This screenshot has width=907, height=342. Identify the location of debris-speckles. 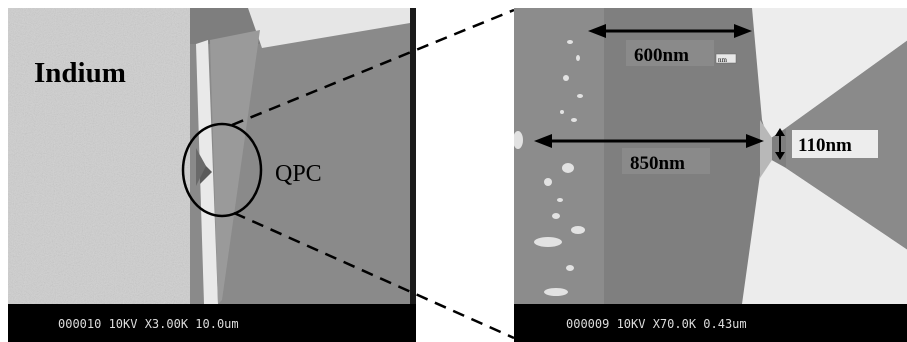
(549, 168).